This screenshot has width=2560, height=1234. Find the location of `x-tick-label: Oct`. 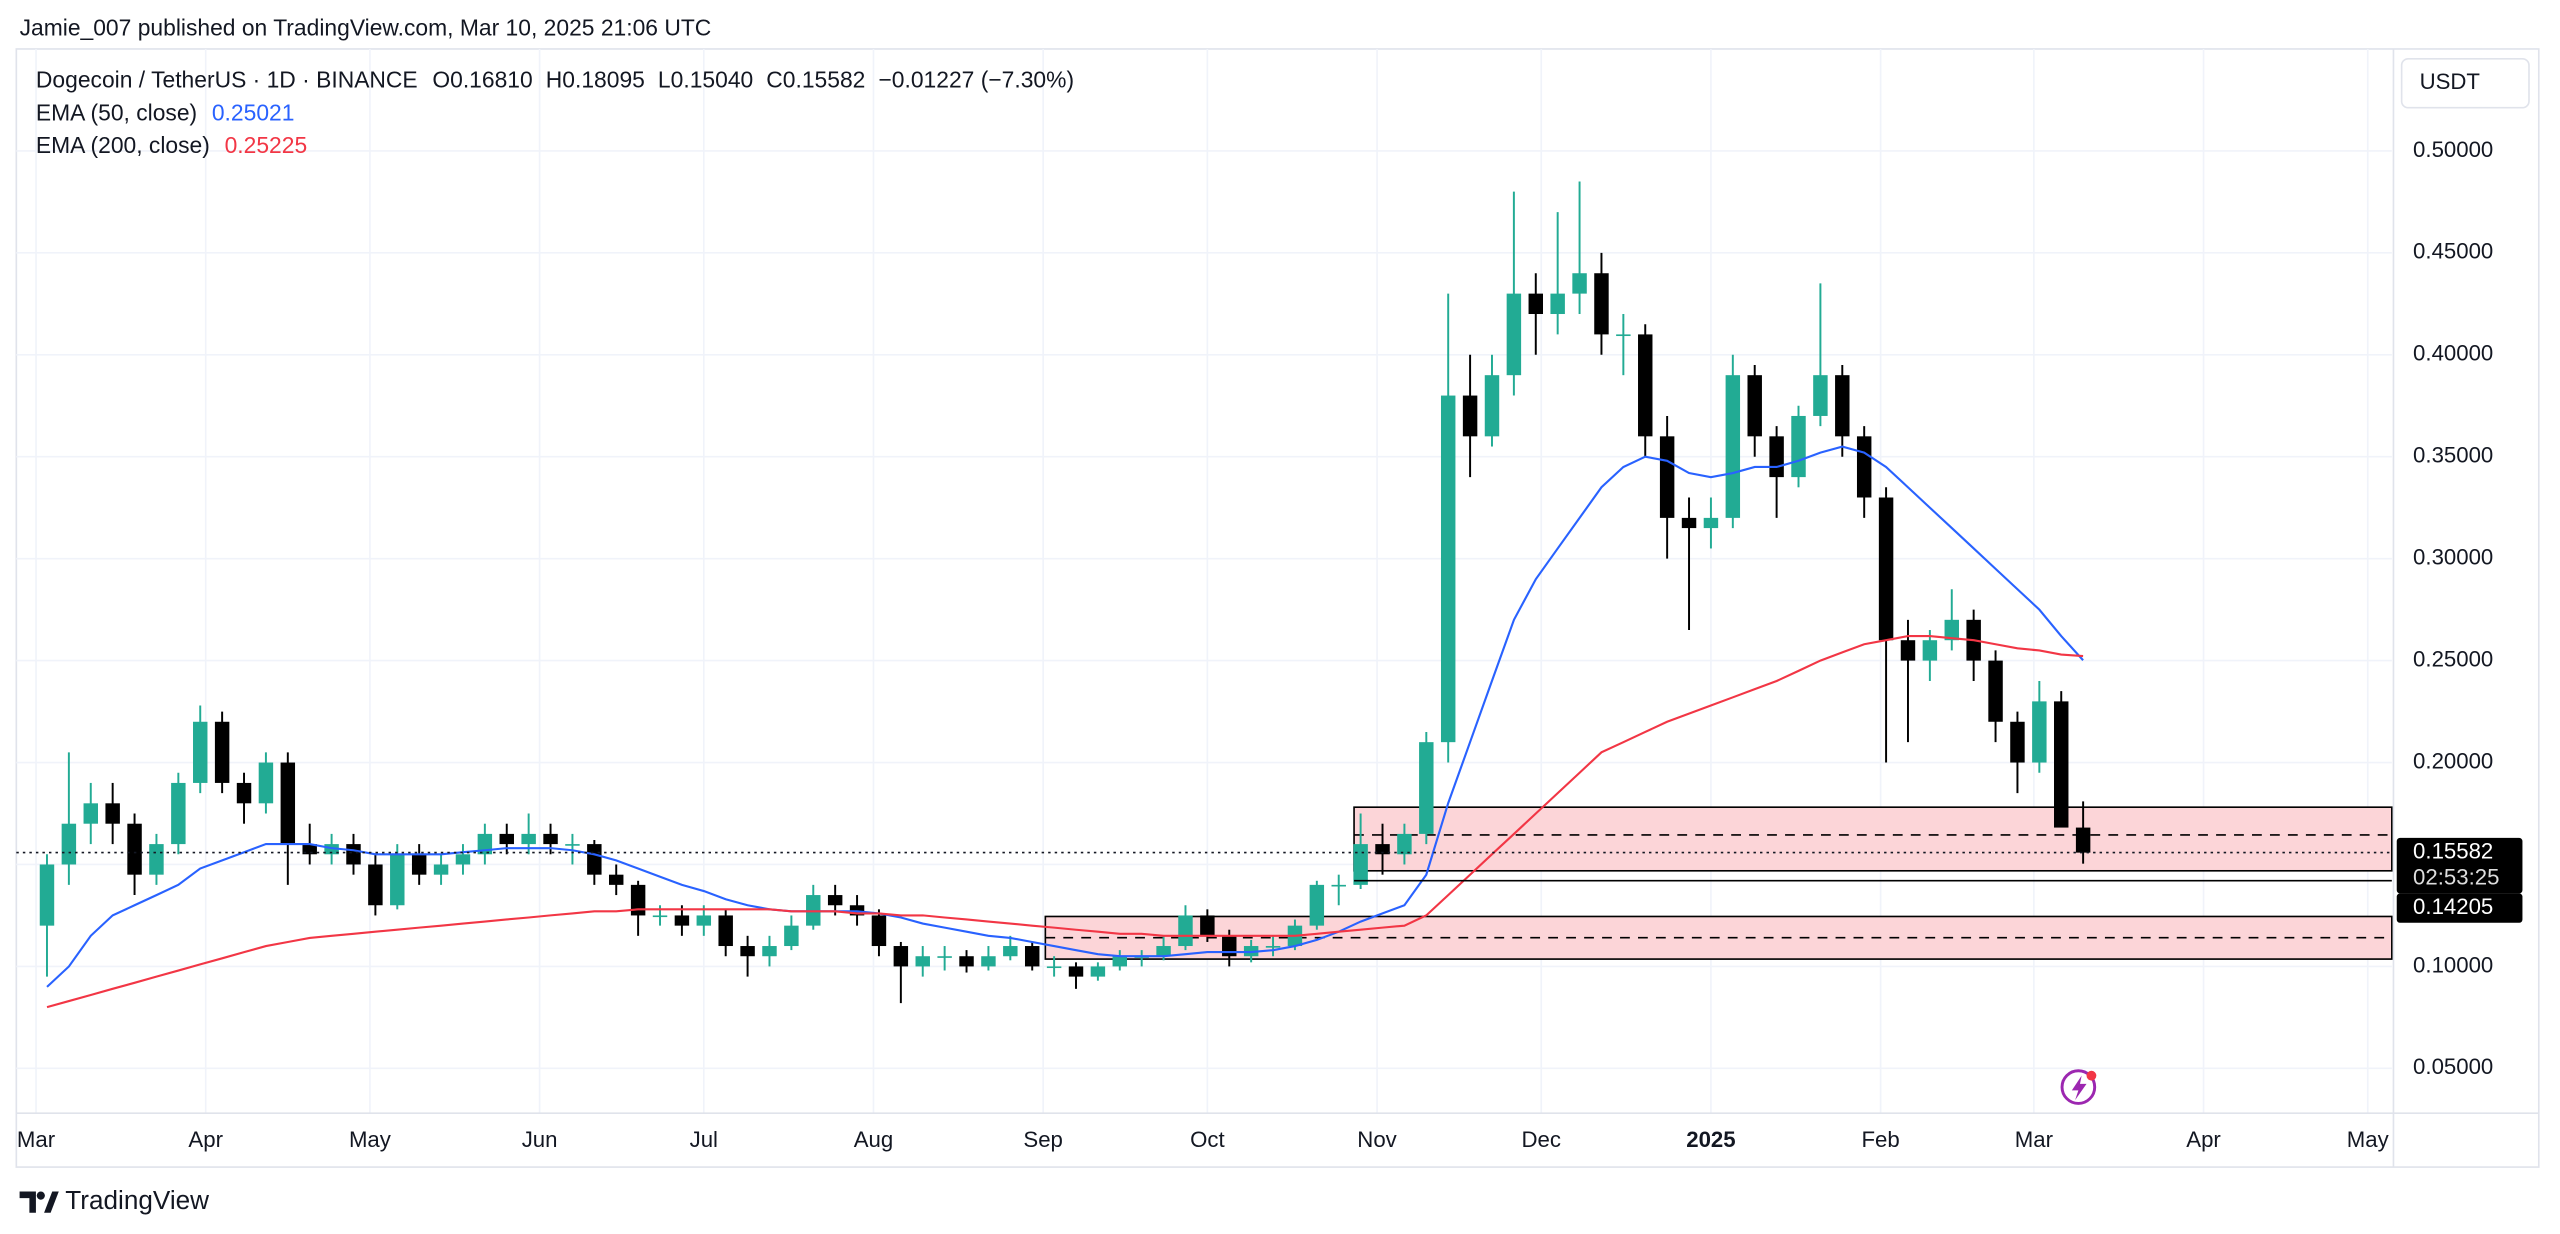

x-tick-label: Oct is located at coordinates (1207, 1139).